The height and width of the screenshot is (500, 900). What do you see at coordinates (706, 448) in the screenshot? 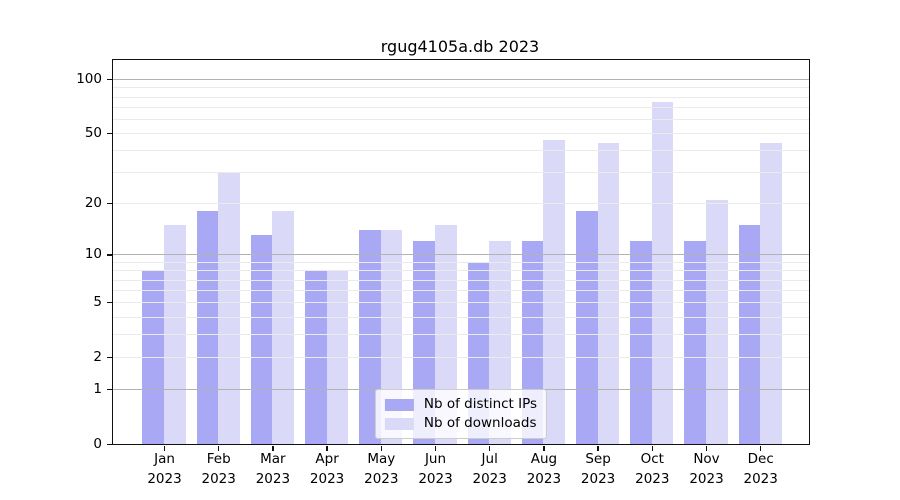
I see `x-tick-mark-nov` at bounding box center [706, 448].